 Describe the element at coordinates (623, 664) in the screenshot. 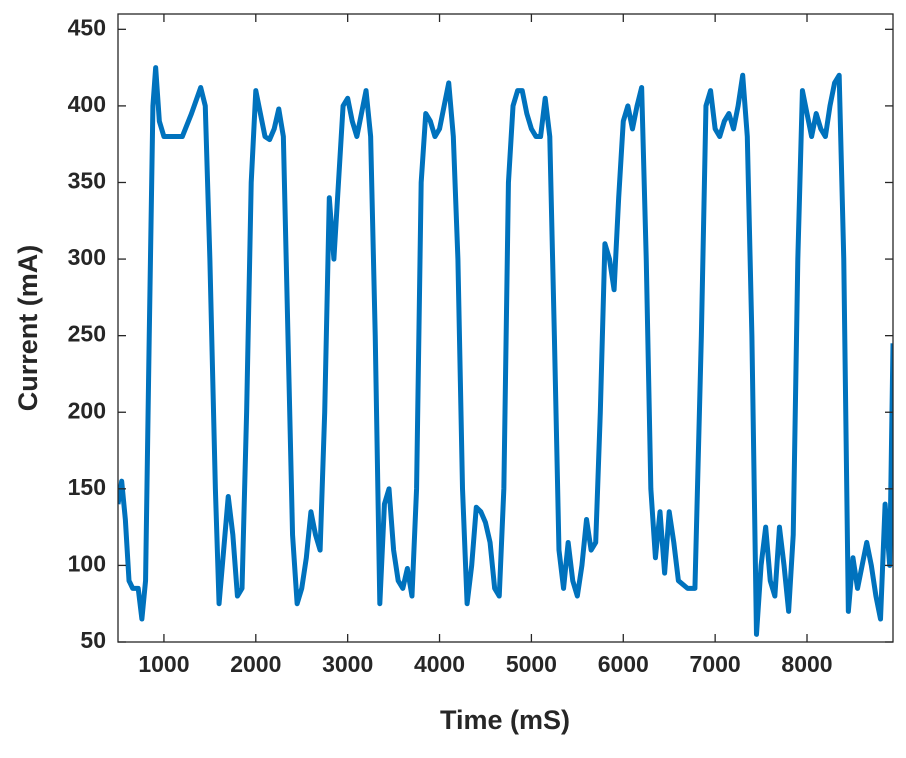

I see `x-tick-label: 6000` at that location.